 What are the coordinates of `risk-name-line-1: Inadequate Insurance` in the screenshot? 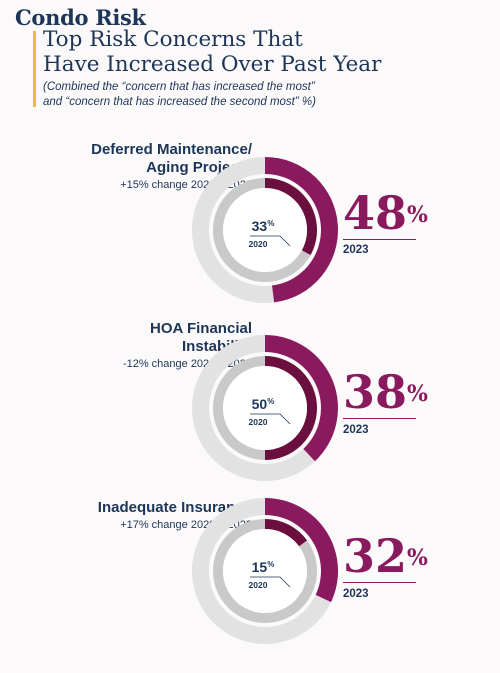 It's located at (174, 507).